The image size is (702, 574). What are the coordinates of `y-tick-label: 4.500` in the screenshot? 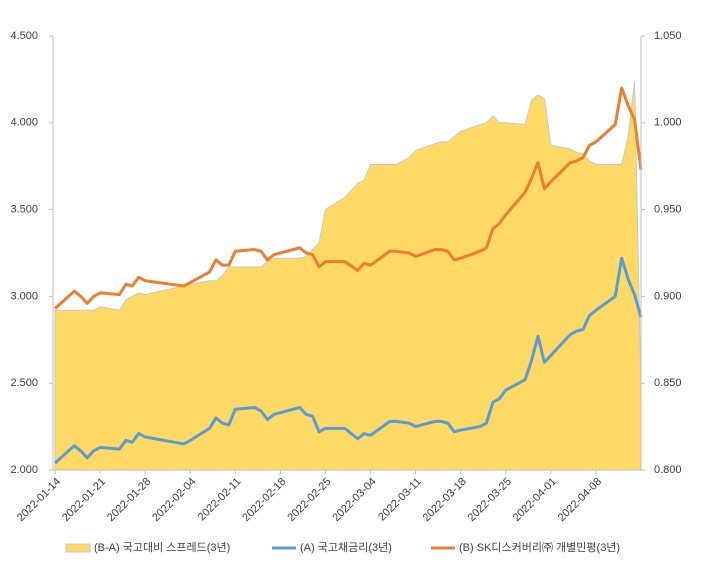 It's located at (24, 36).